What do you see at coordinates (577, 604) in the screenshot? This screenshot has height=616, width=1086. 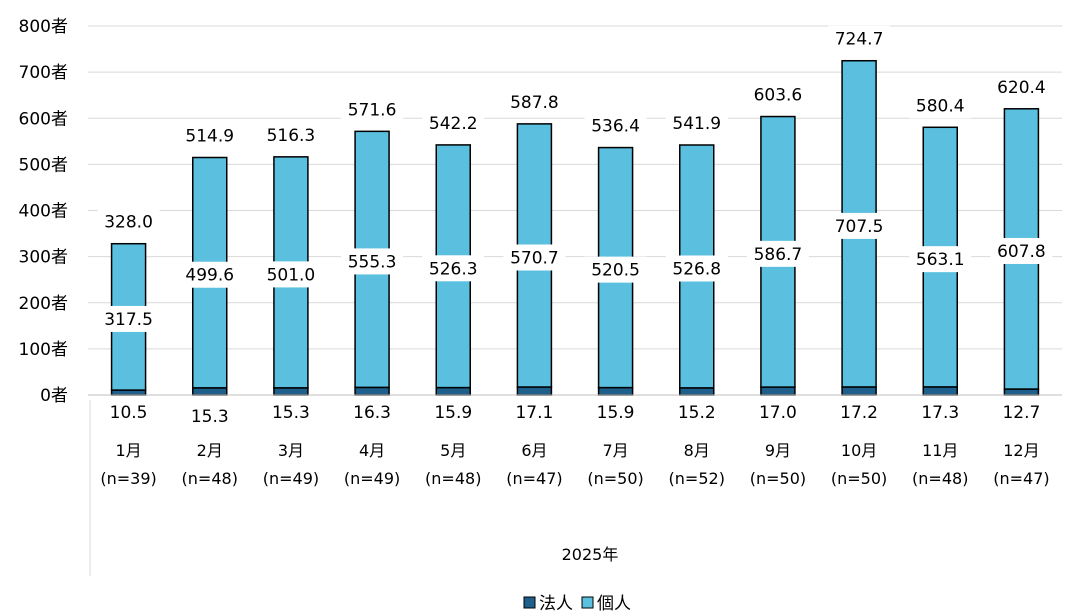 I see `legend: 法人 個人` at bounding box center [577, 604].